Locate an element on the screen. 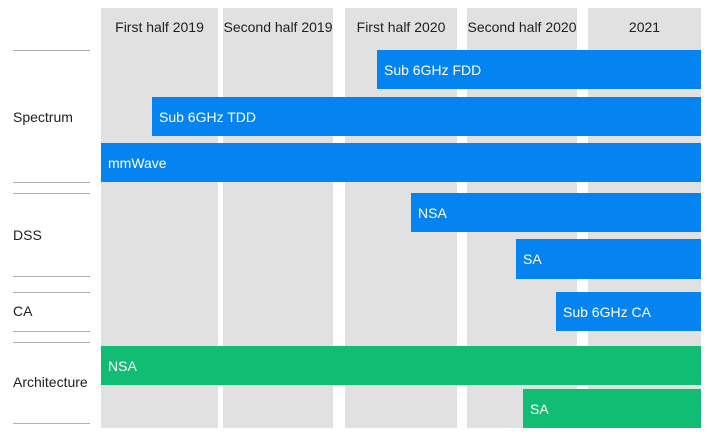  section-label-architecture: Architecture is located at coordinates (50, 382).